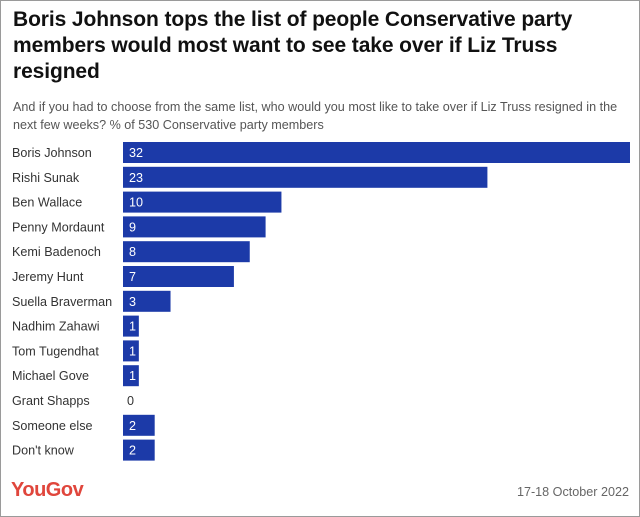  What do you see at coordinates (46, 178) in the screenshot?
I see `category-label: Rishi Sunak` at bounding box center [46, 178].